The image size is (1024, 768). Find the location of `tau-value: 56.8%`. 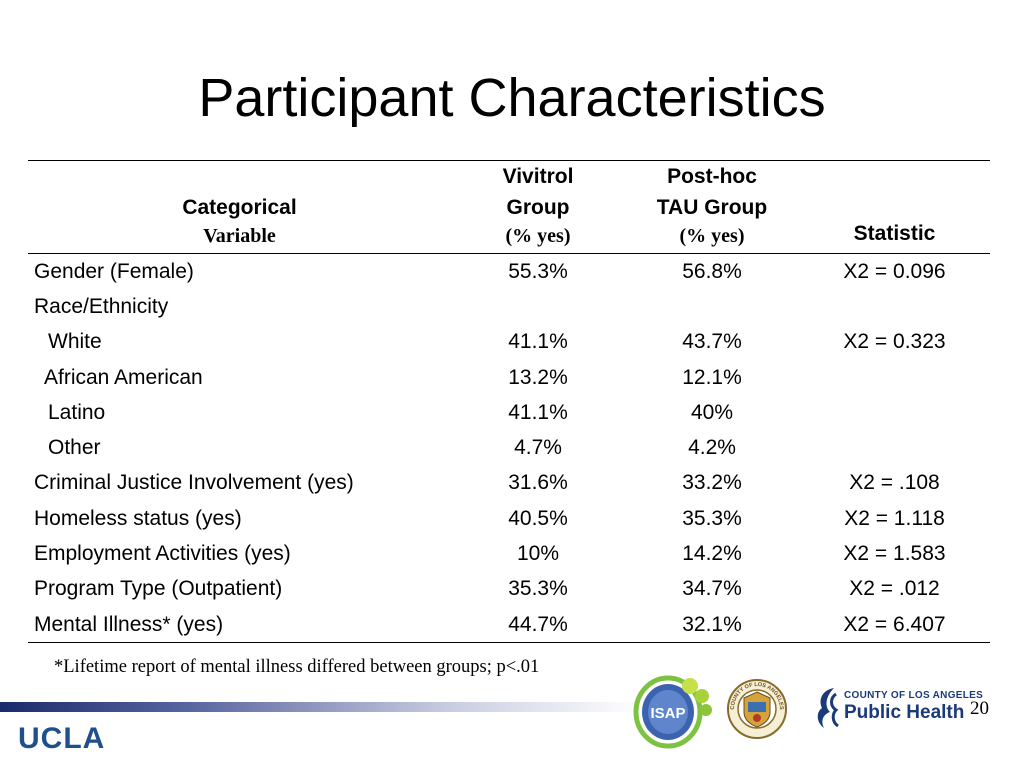

tau-value: 56.8% is located at coordinates (712, 272).